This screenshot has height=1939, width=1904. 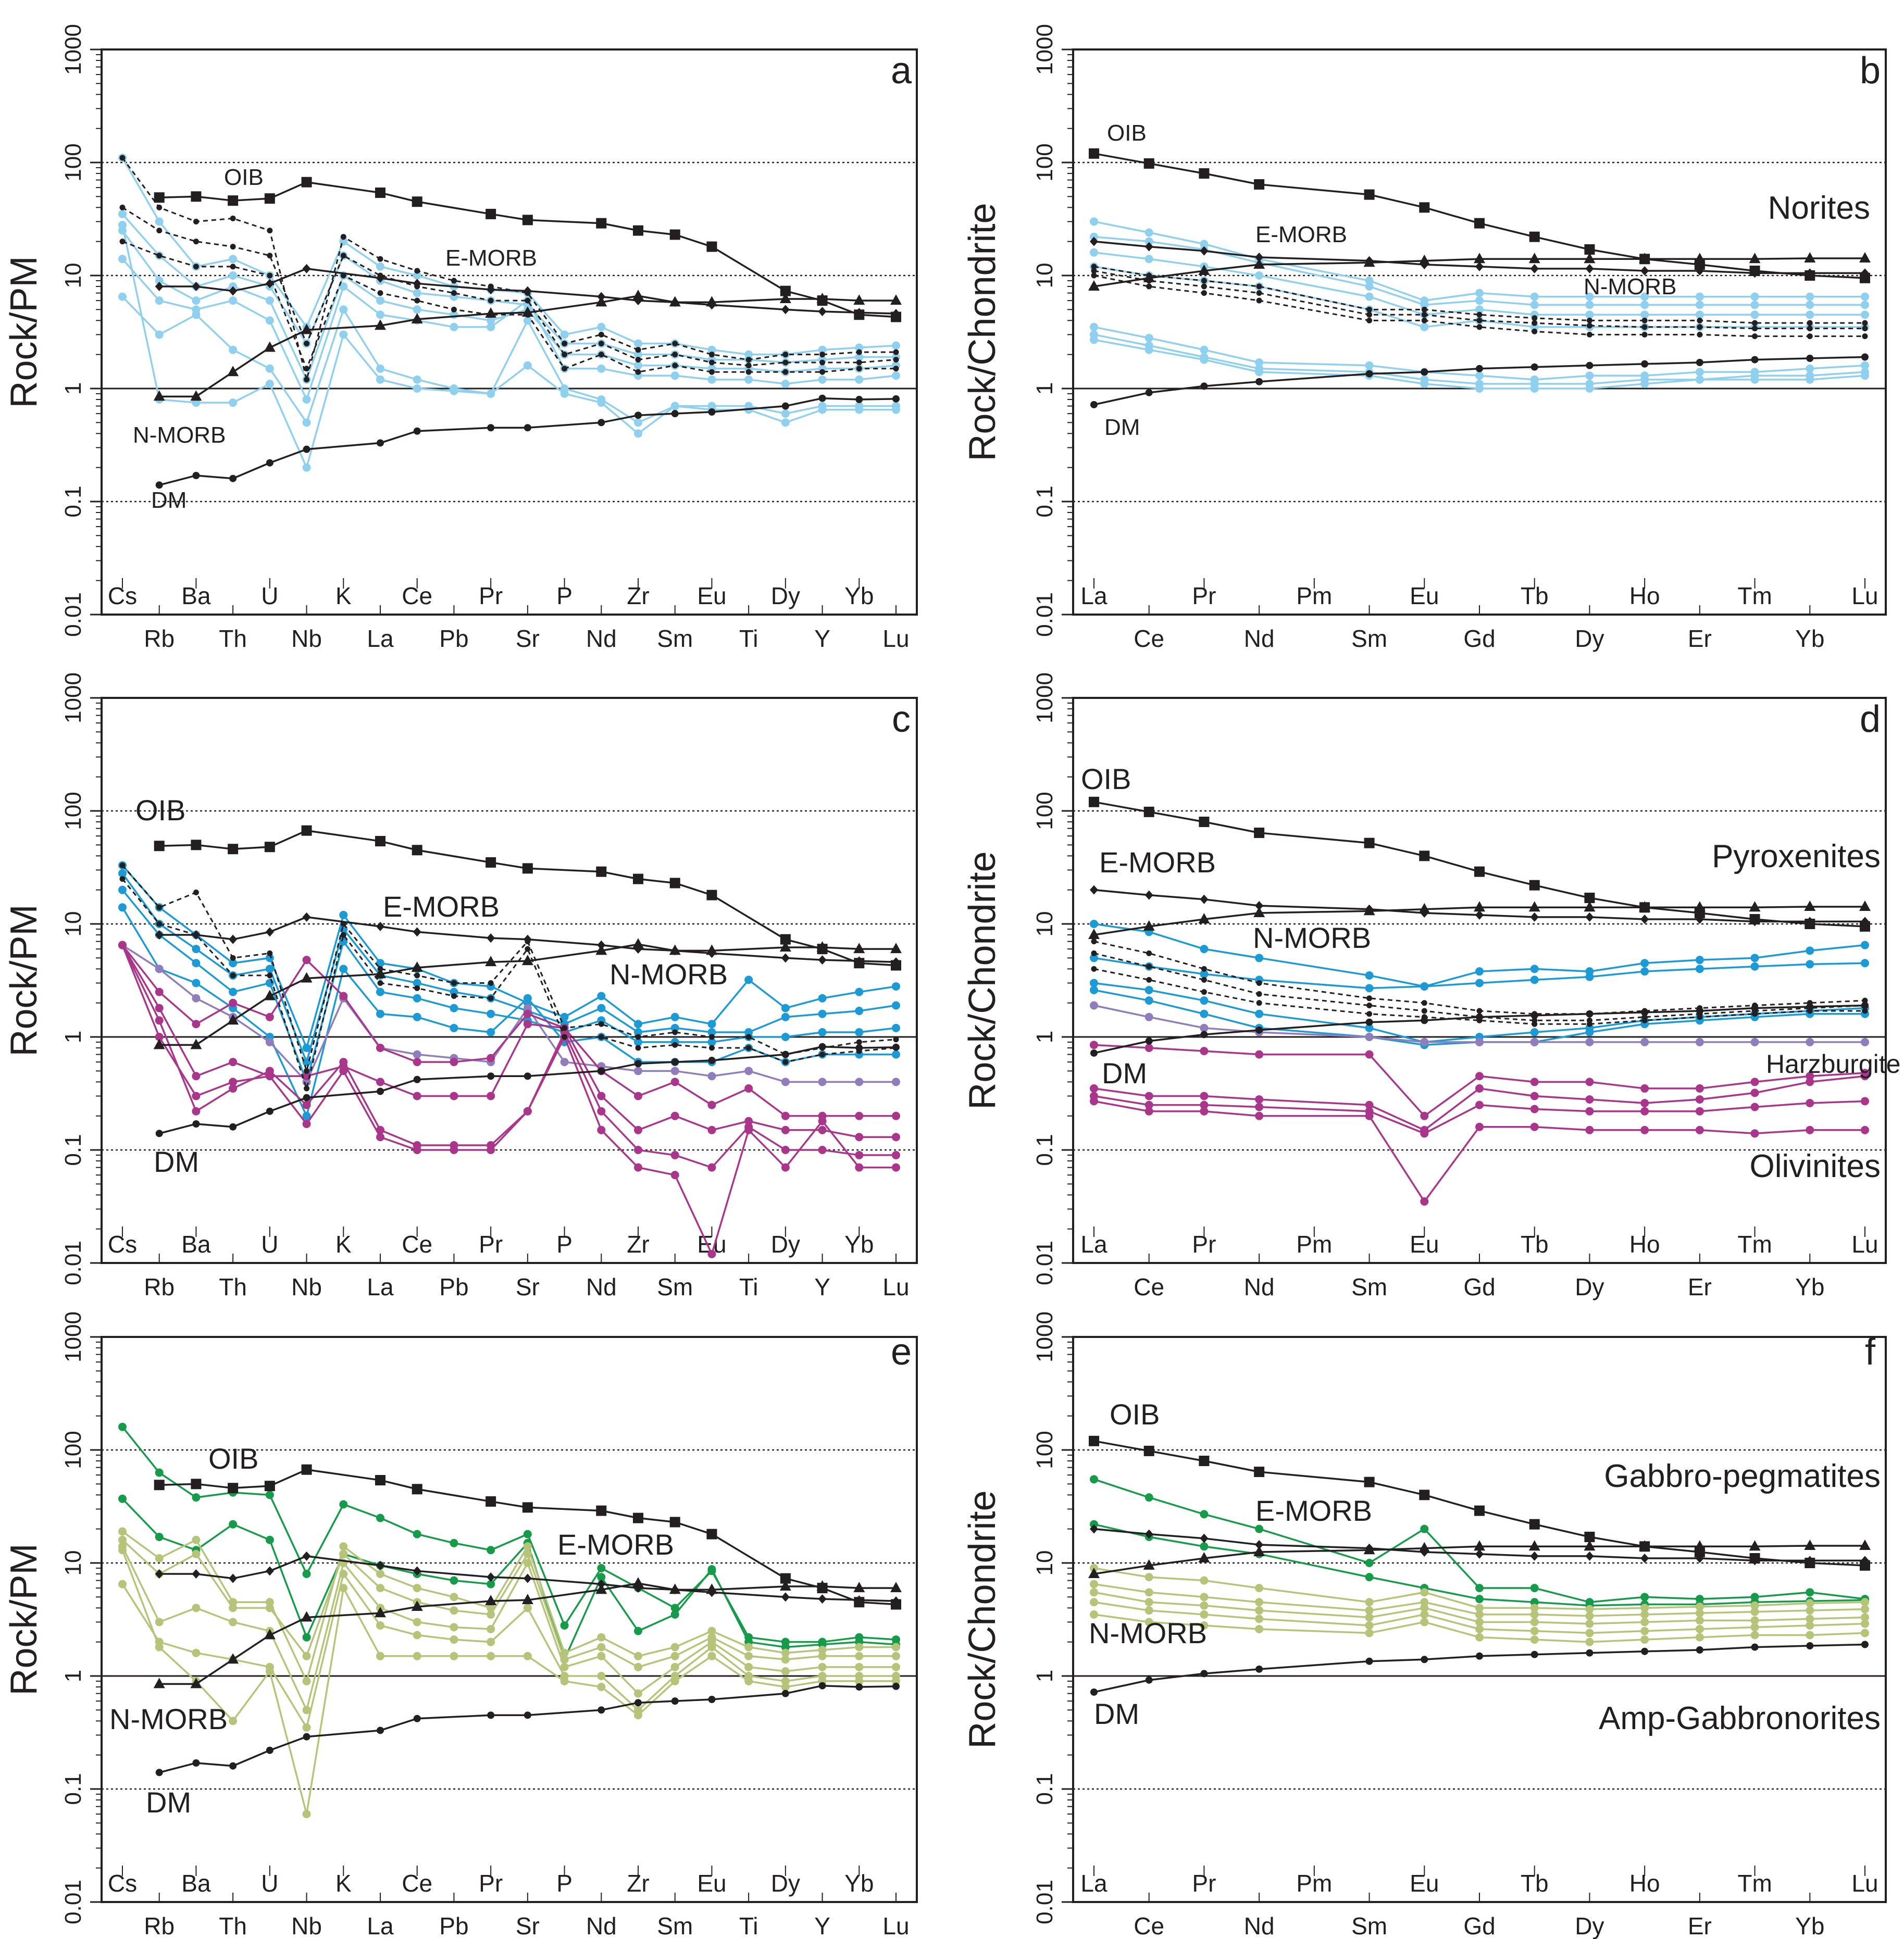 I want to click on rock-type-label: Gabbro-pegmatites, so click(x=1743, y=1476).